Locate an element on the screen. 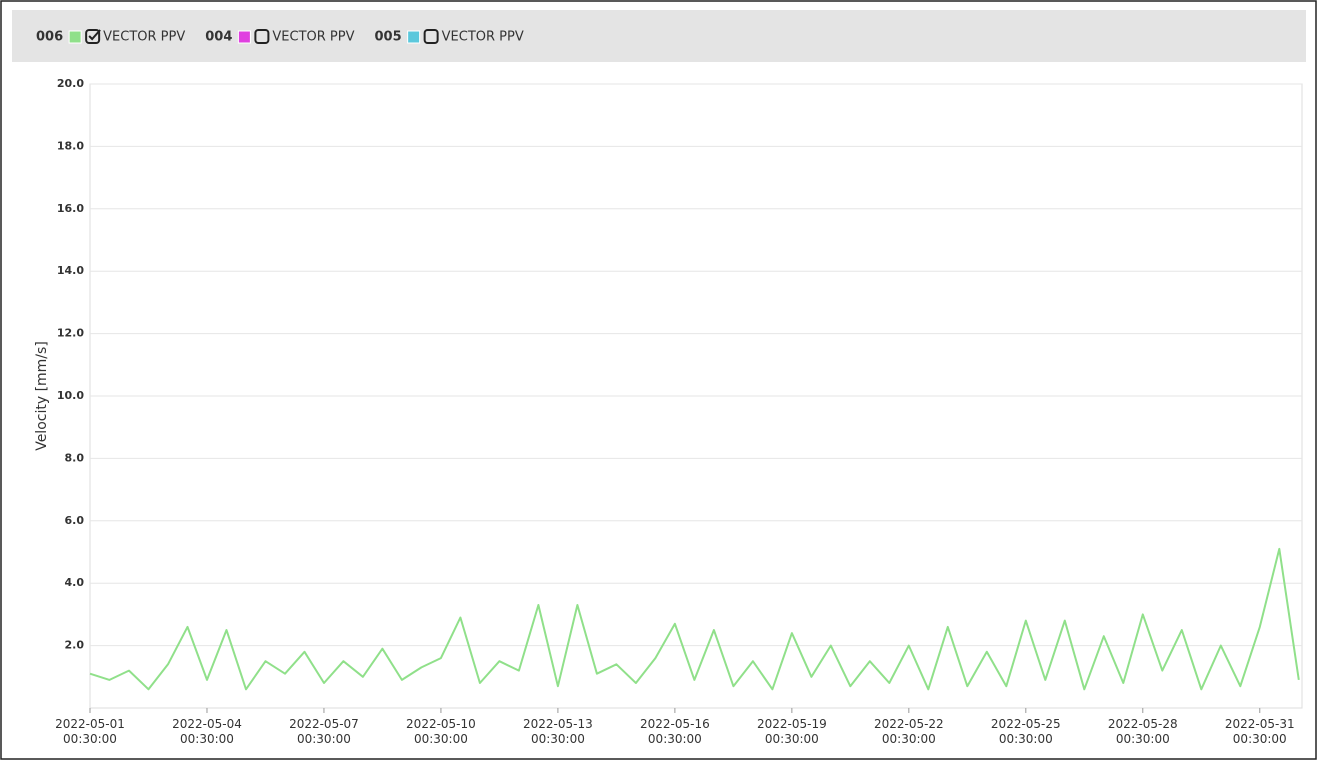  y-tick-label: 8.0 is located at coordinates (75, 457).